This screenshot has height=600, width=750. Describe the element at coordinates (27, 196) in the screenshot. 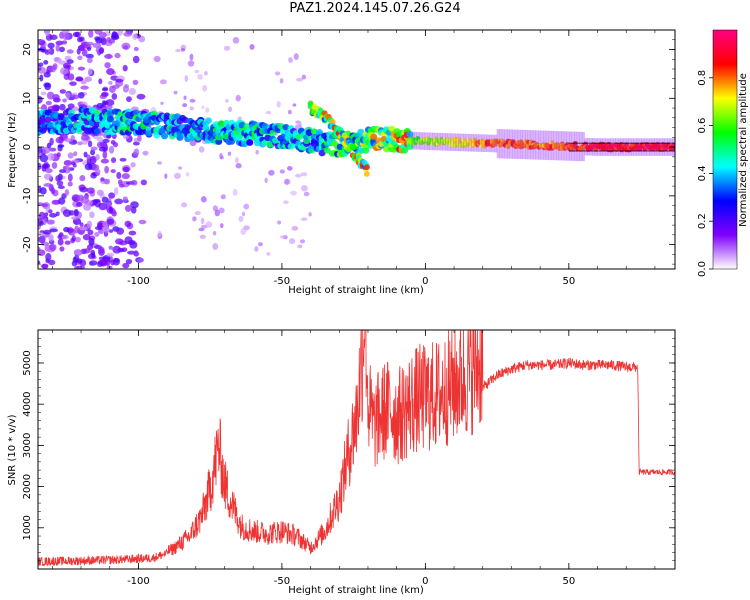

I see `heatmap-y-tick-label: -10` at that location.